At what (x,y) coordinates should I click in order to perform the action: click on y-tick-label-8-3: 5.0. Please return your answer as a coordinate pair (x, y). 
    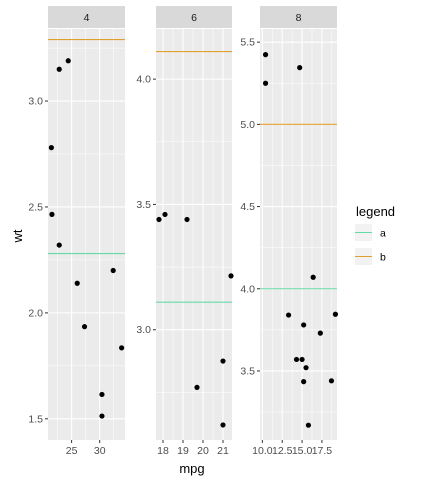
    Looking at the image, I should click on (247, 125).